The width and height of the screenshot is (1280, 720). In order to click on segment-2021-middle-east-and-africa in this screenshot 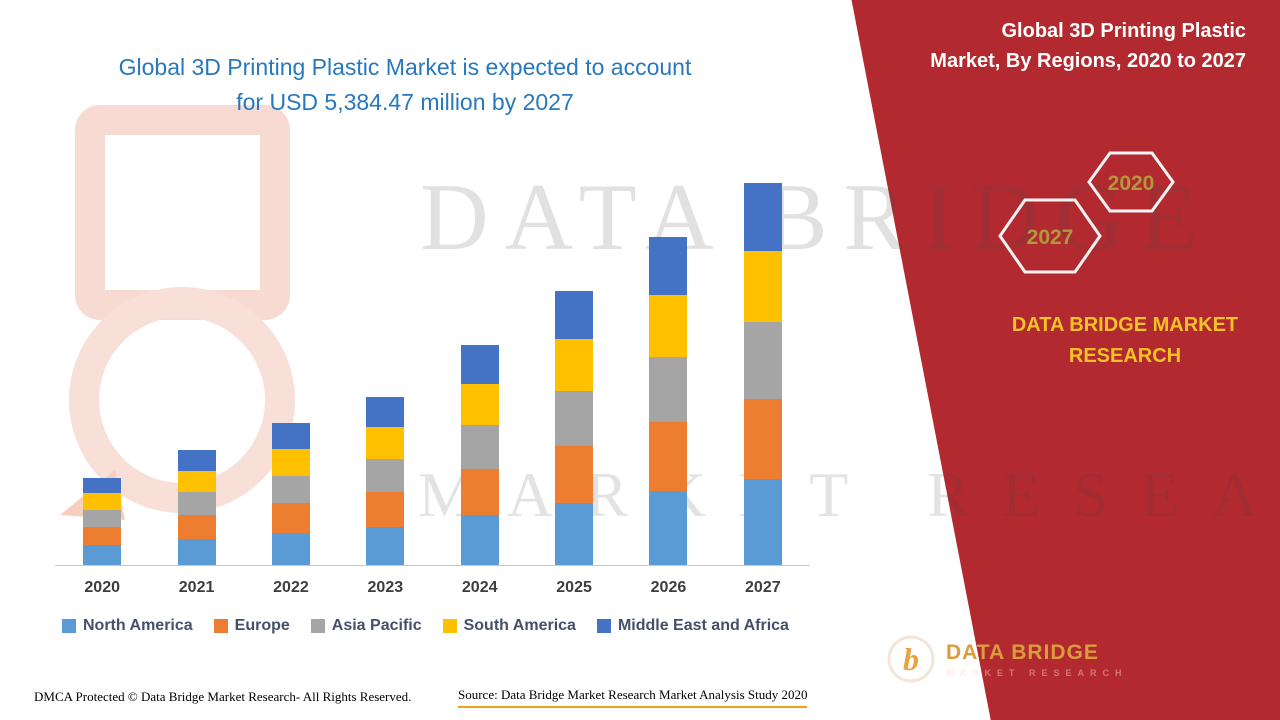, I will do `click(196, 460)`.